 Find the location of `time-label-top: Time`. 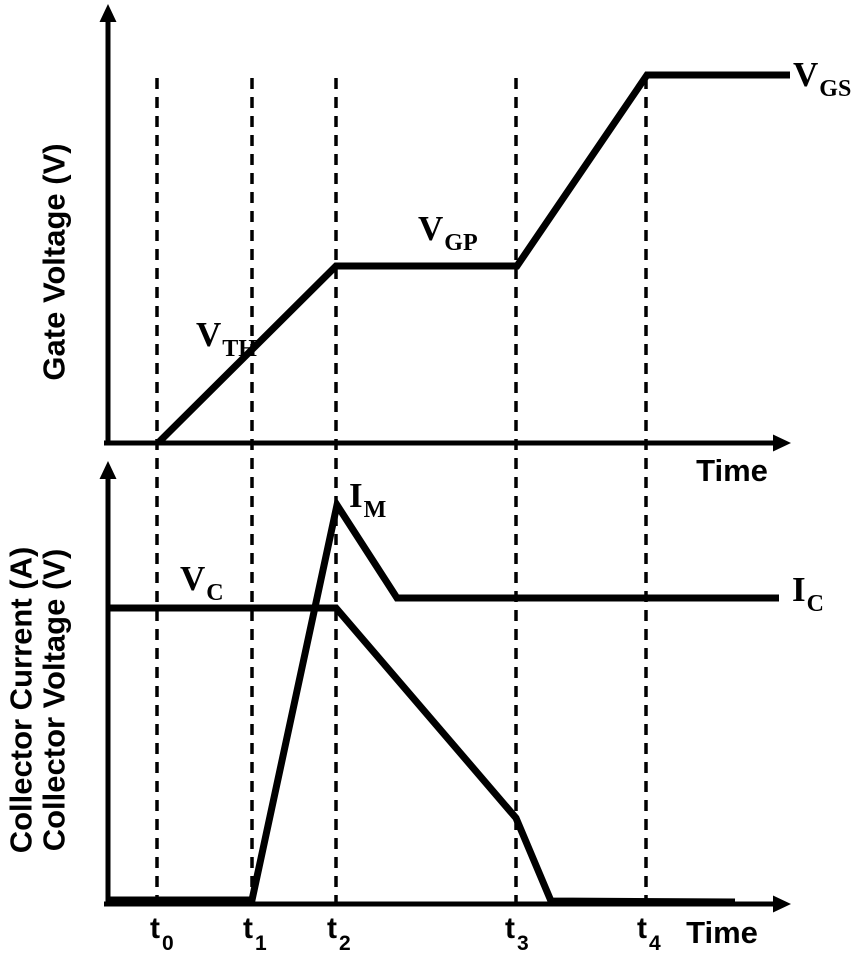

time-label-top: Time is located at coordinates (732, 470).